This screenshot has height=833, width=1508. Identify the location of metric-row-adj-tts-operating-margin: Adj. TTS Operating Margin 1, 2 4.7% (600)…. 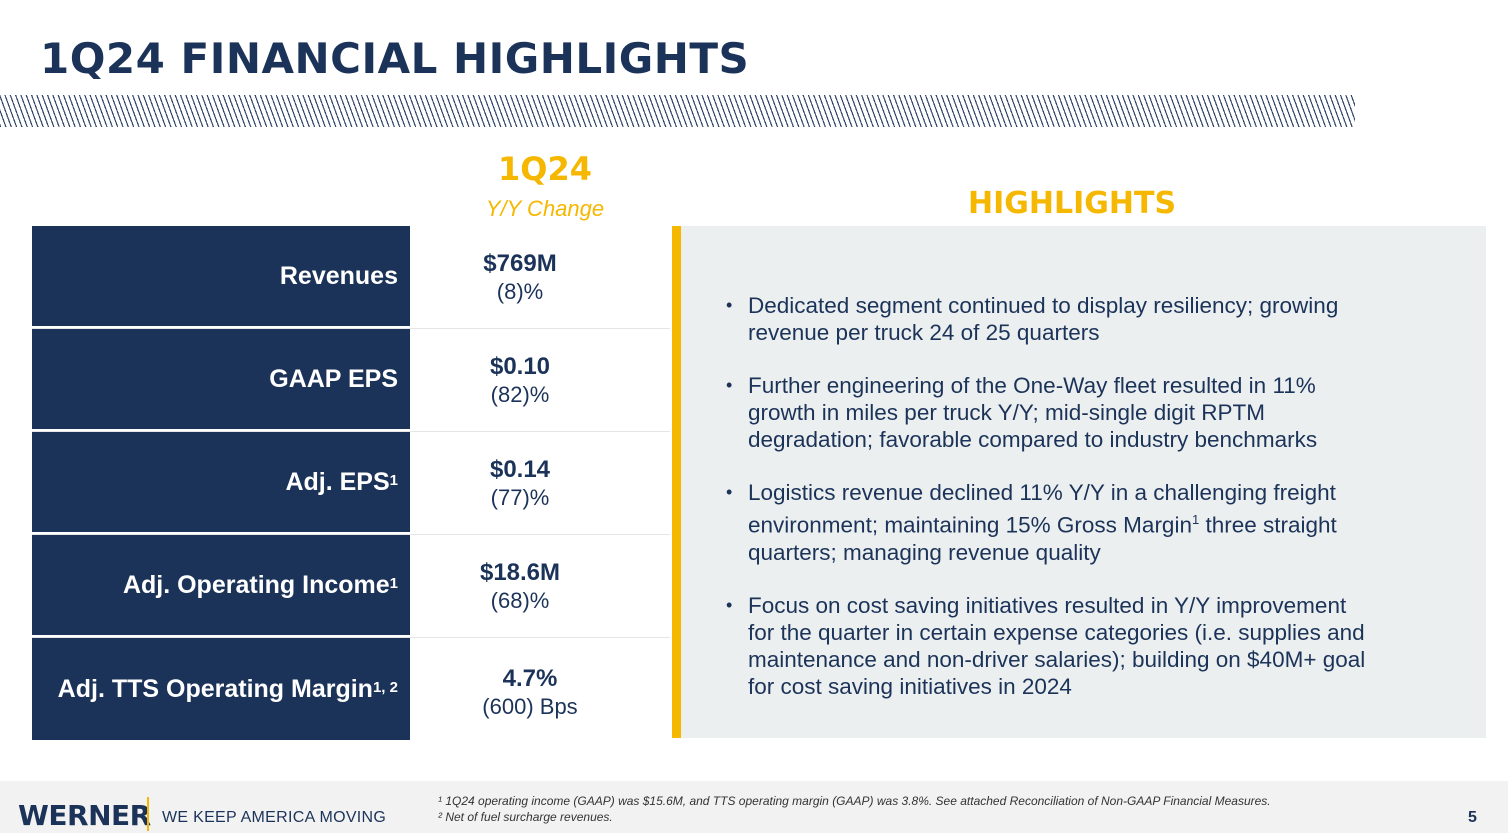
(351, 689).